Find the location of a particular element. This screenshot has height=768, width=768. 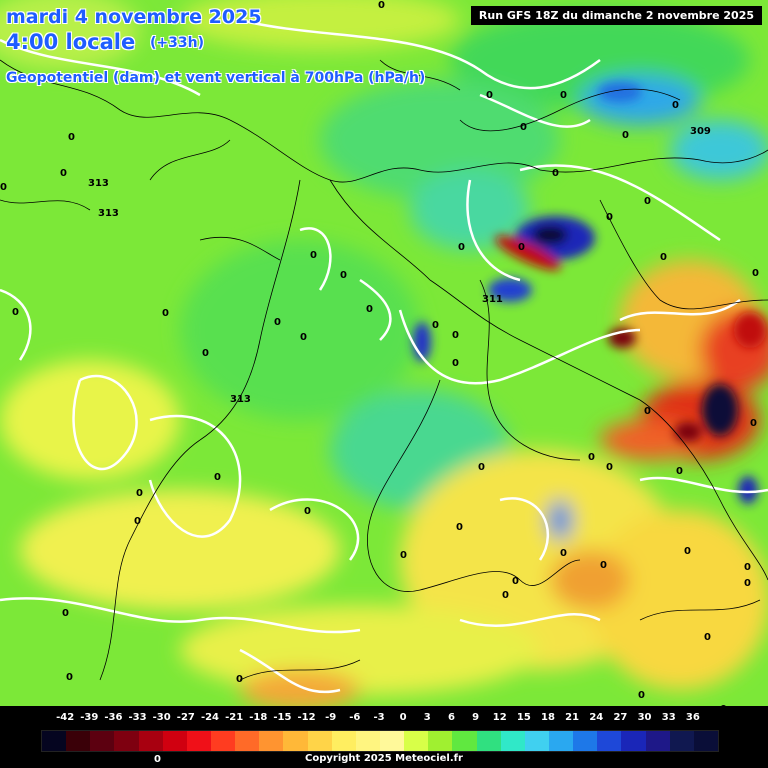

bottom-zero-label: 0 is located at coordinates (157, 759).